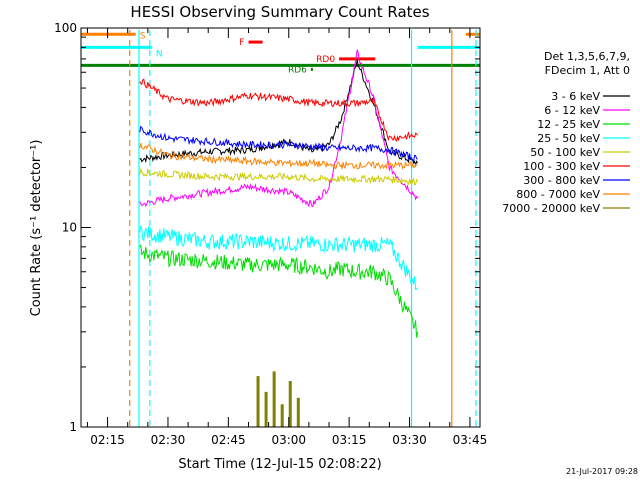 The image size is (640, 480). Describe the element at coordinates (409, 440) in the screenshot. I see `x-tick-label: 03:30` at that location.